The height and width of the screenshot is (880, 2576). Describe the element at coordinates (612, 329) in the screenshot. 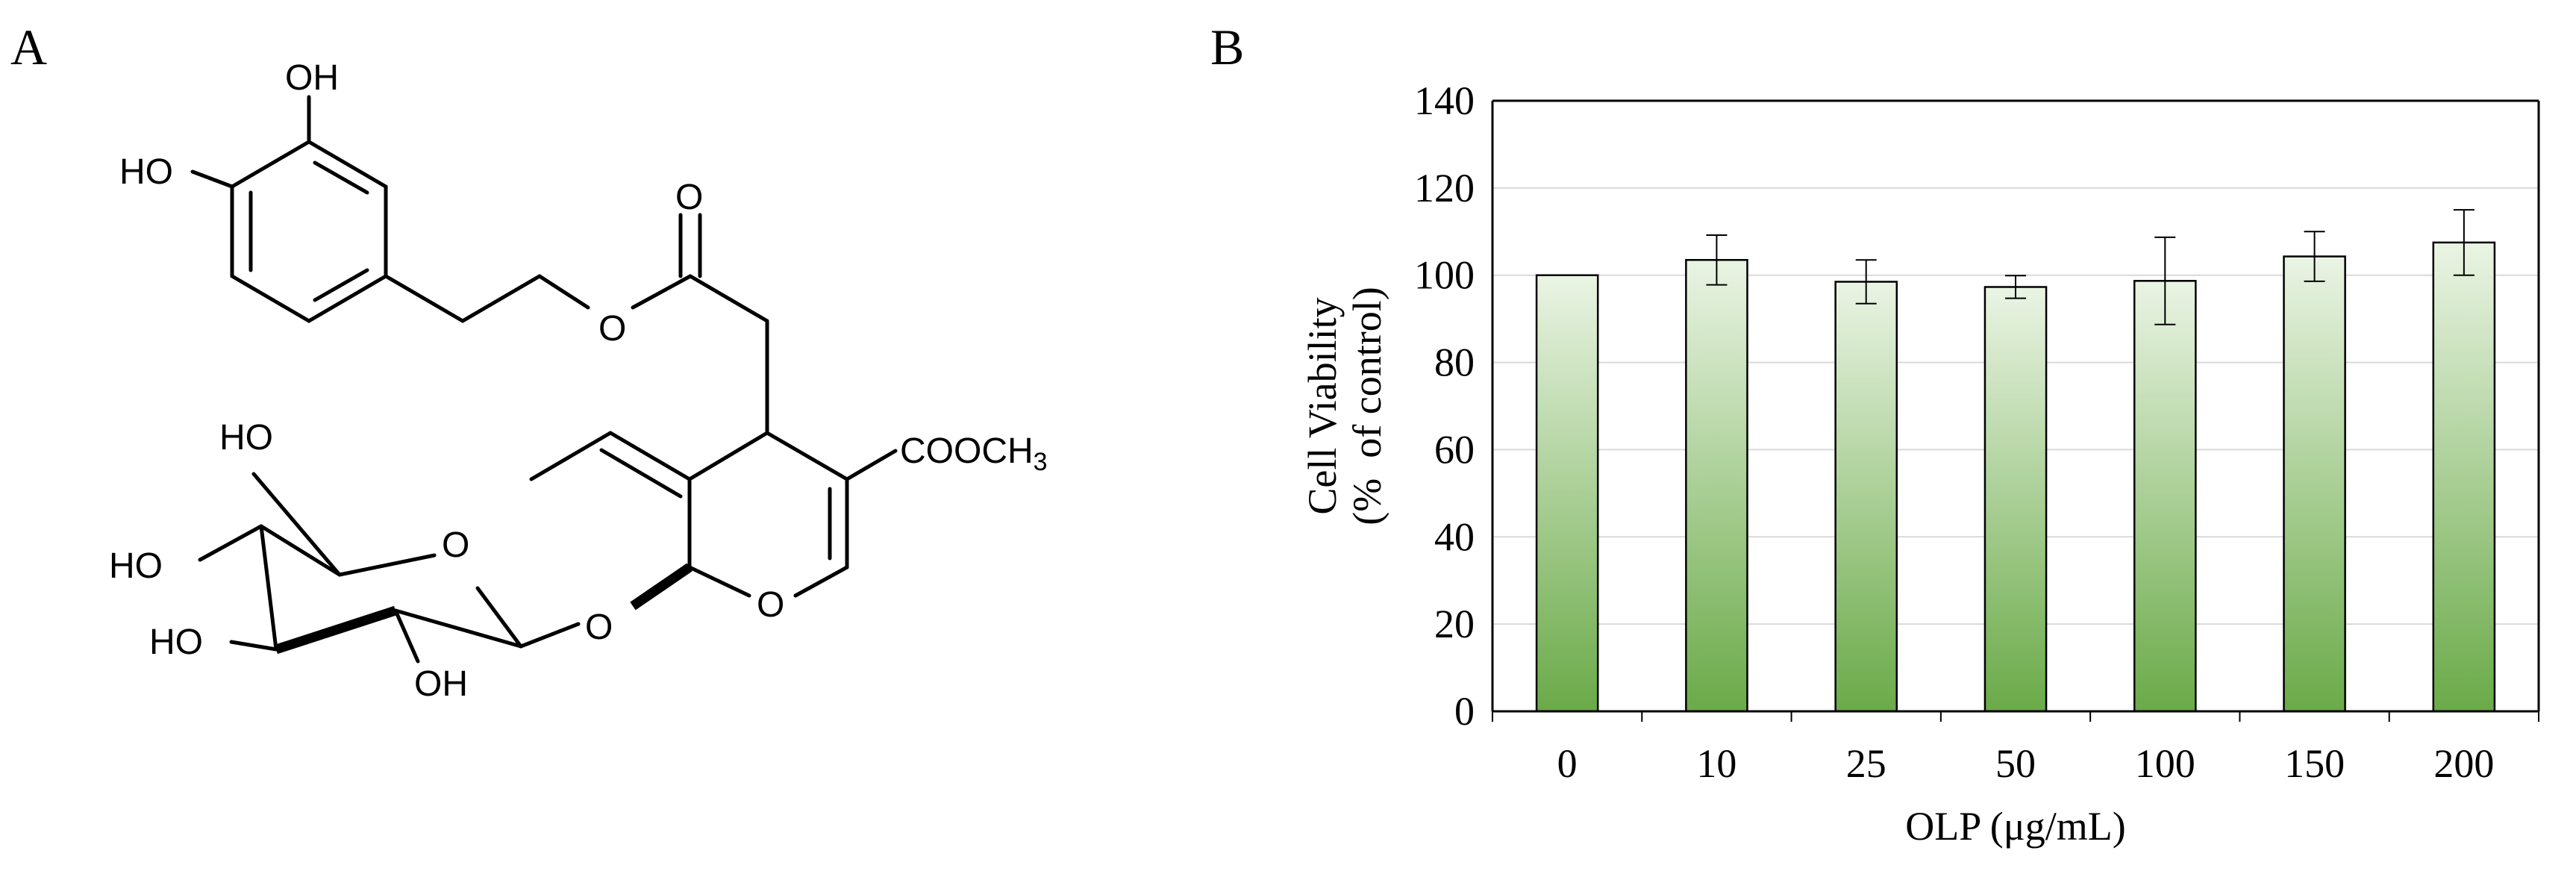

I see `ester-o-label: O` at that location.